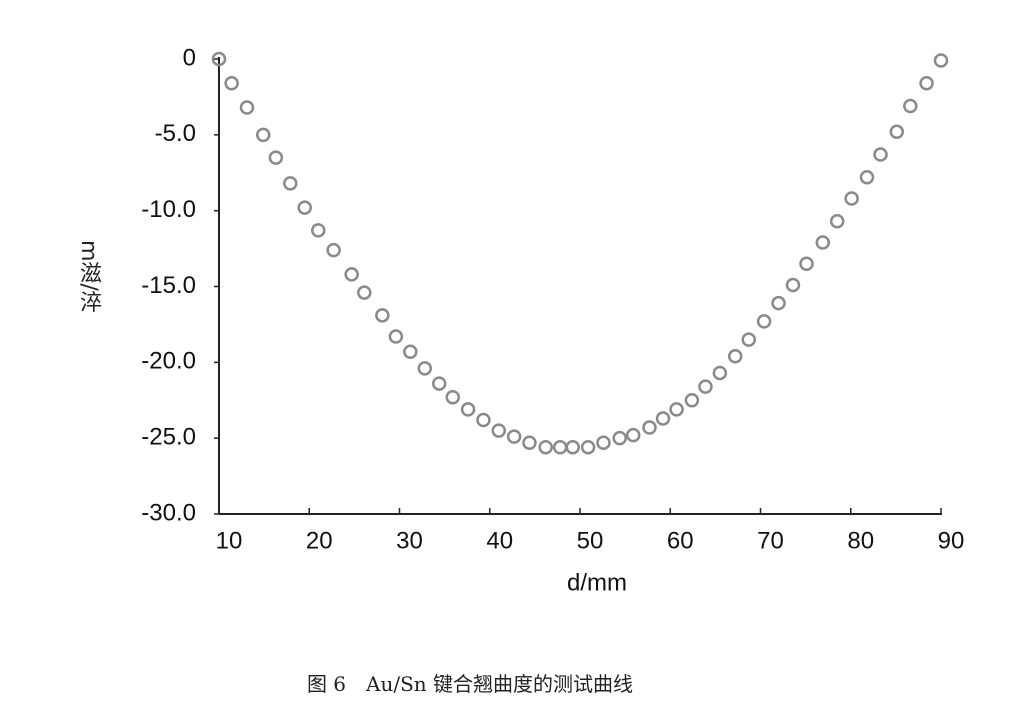 The image size is (1024, 709). What do you see at coordinates (470, 684) in the screenshot?
I see `caption: 图 6 Au/Sn 键合翘曲度的测试曲线` at bounding box center [470, 684].